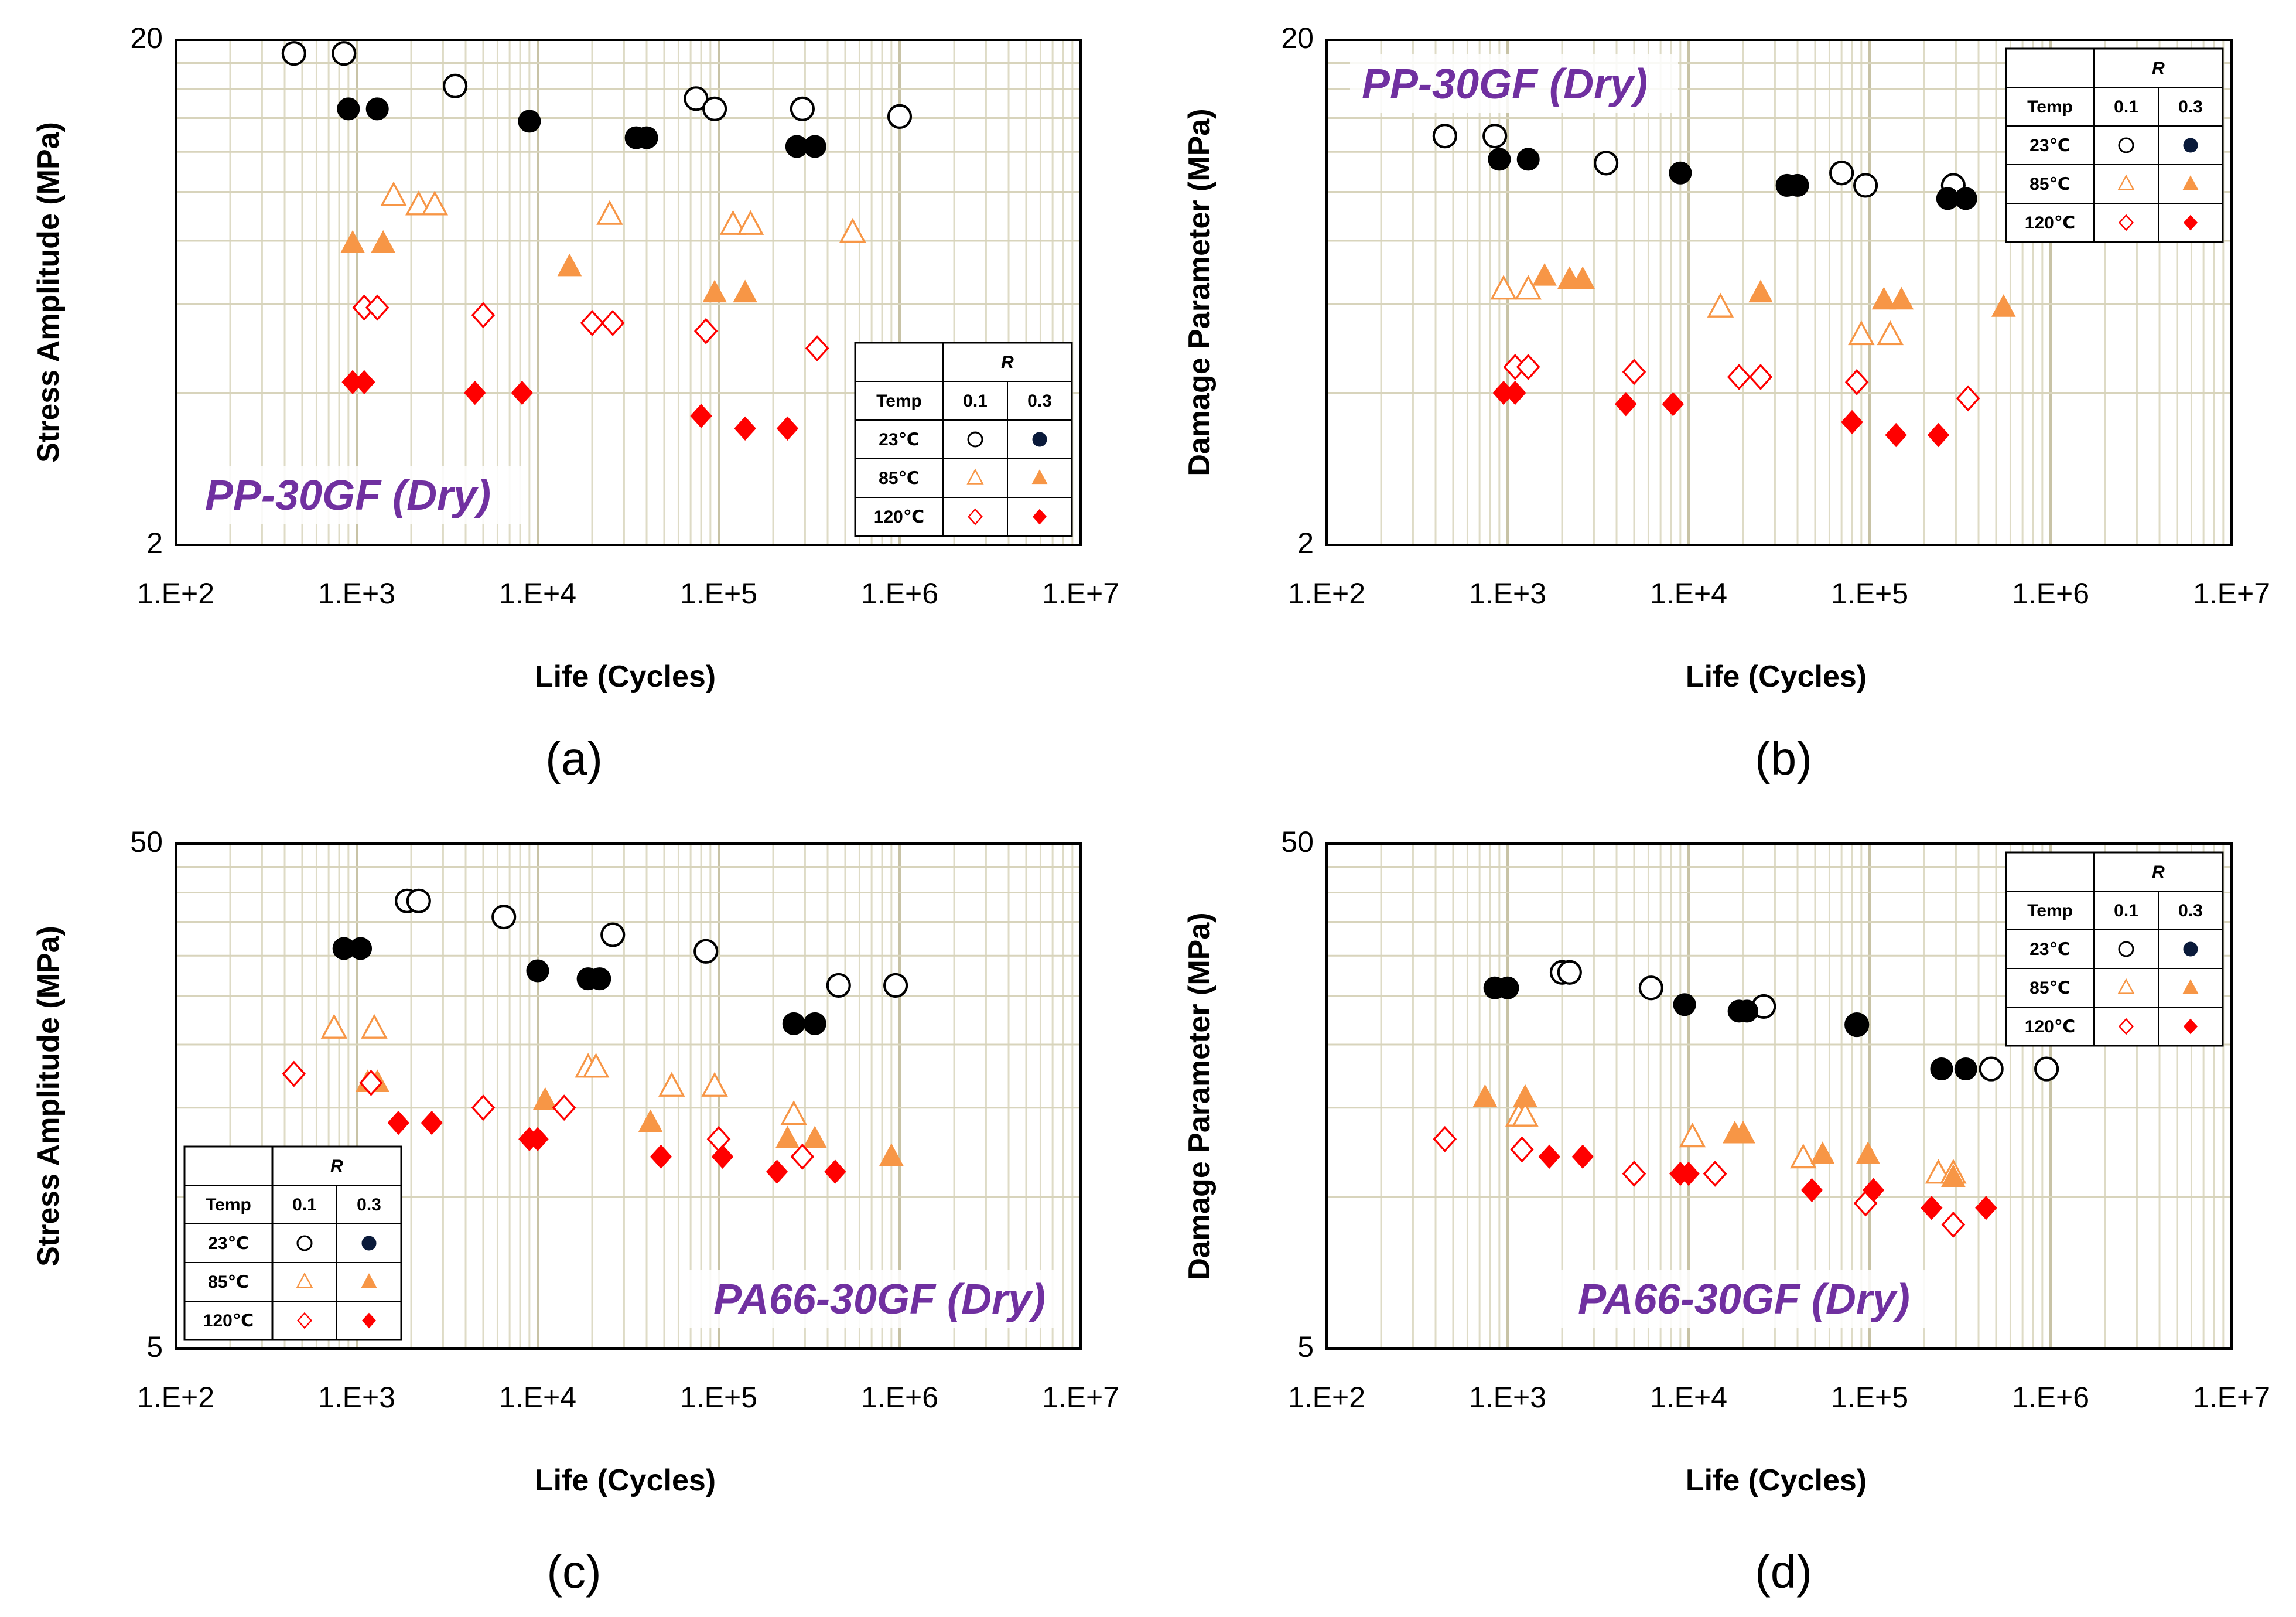 The width and height of the screenshot is (2296, 1617). Describe the element at coordinates (154, 543) in the screenshot. I see `y-tick-label: 2` at that location.